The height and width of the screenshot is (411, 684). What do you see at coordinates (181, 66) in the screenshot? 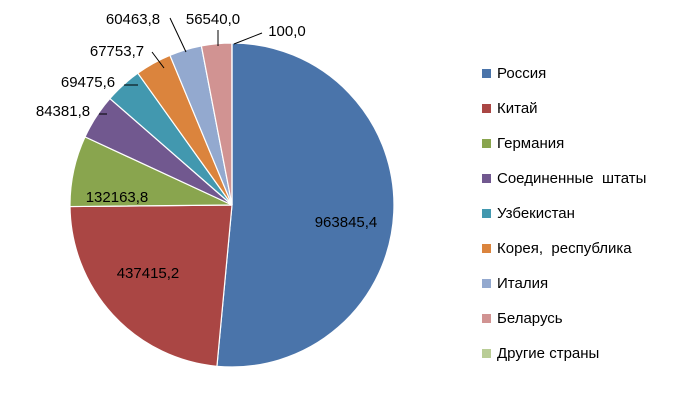
I see `leader-lines` at bounding box center [181, 66].